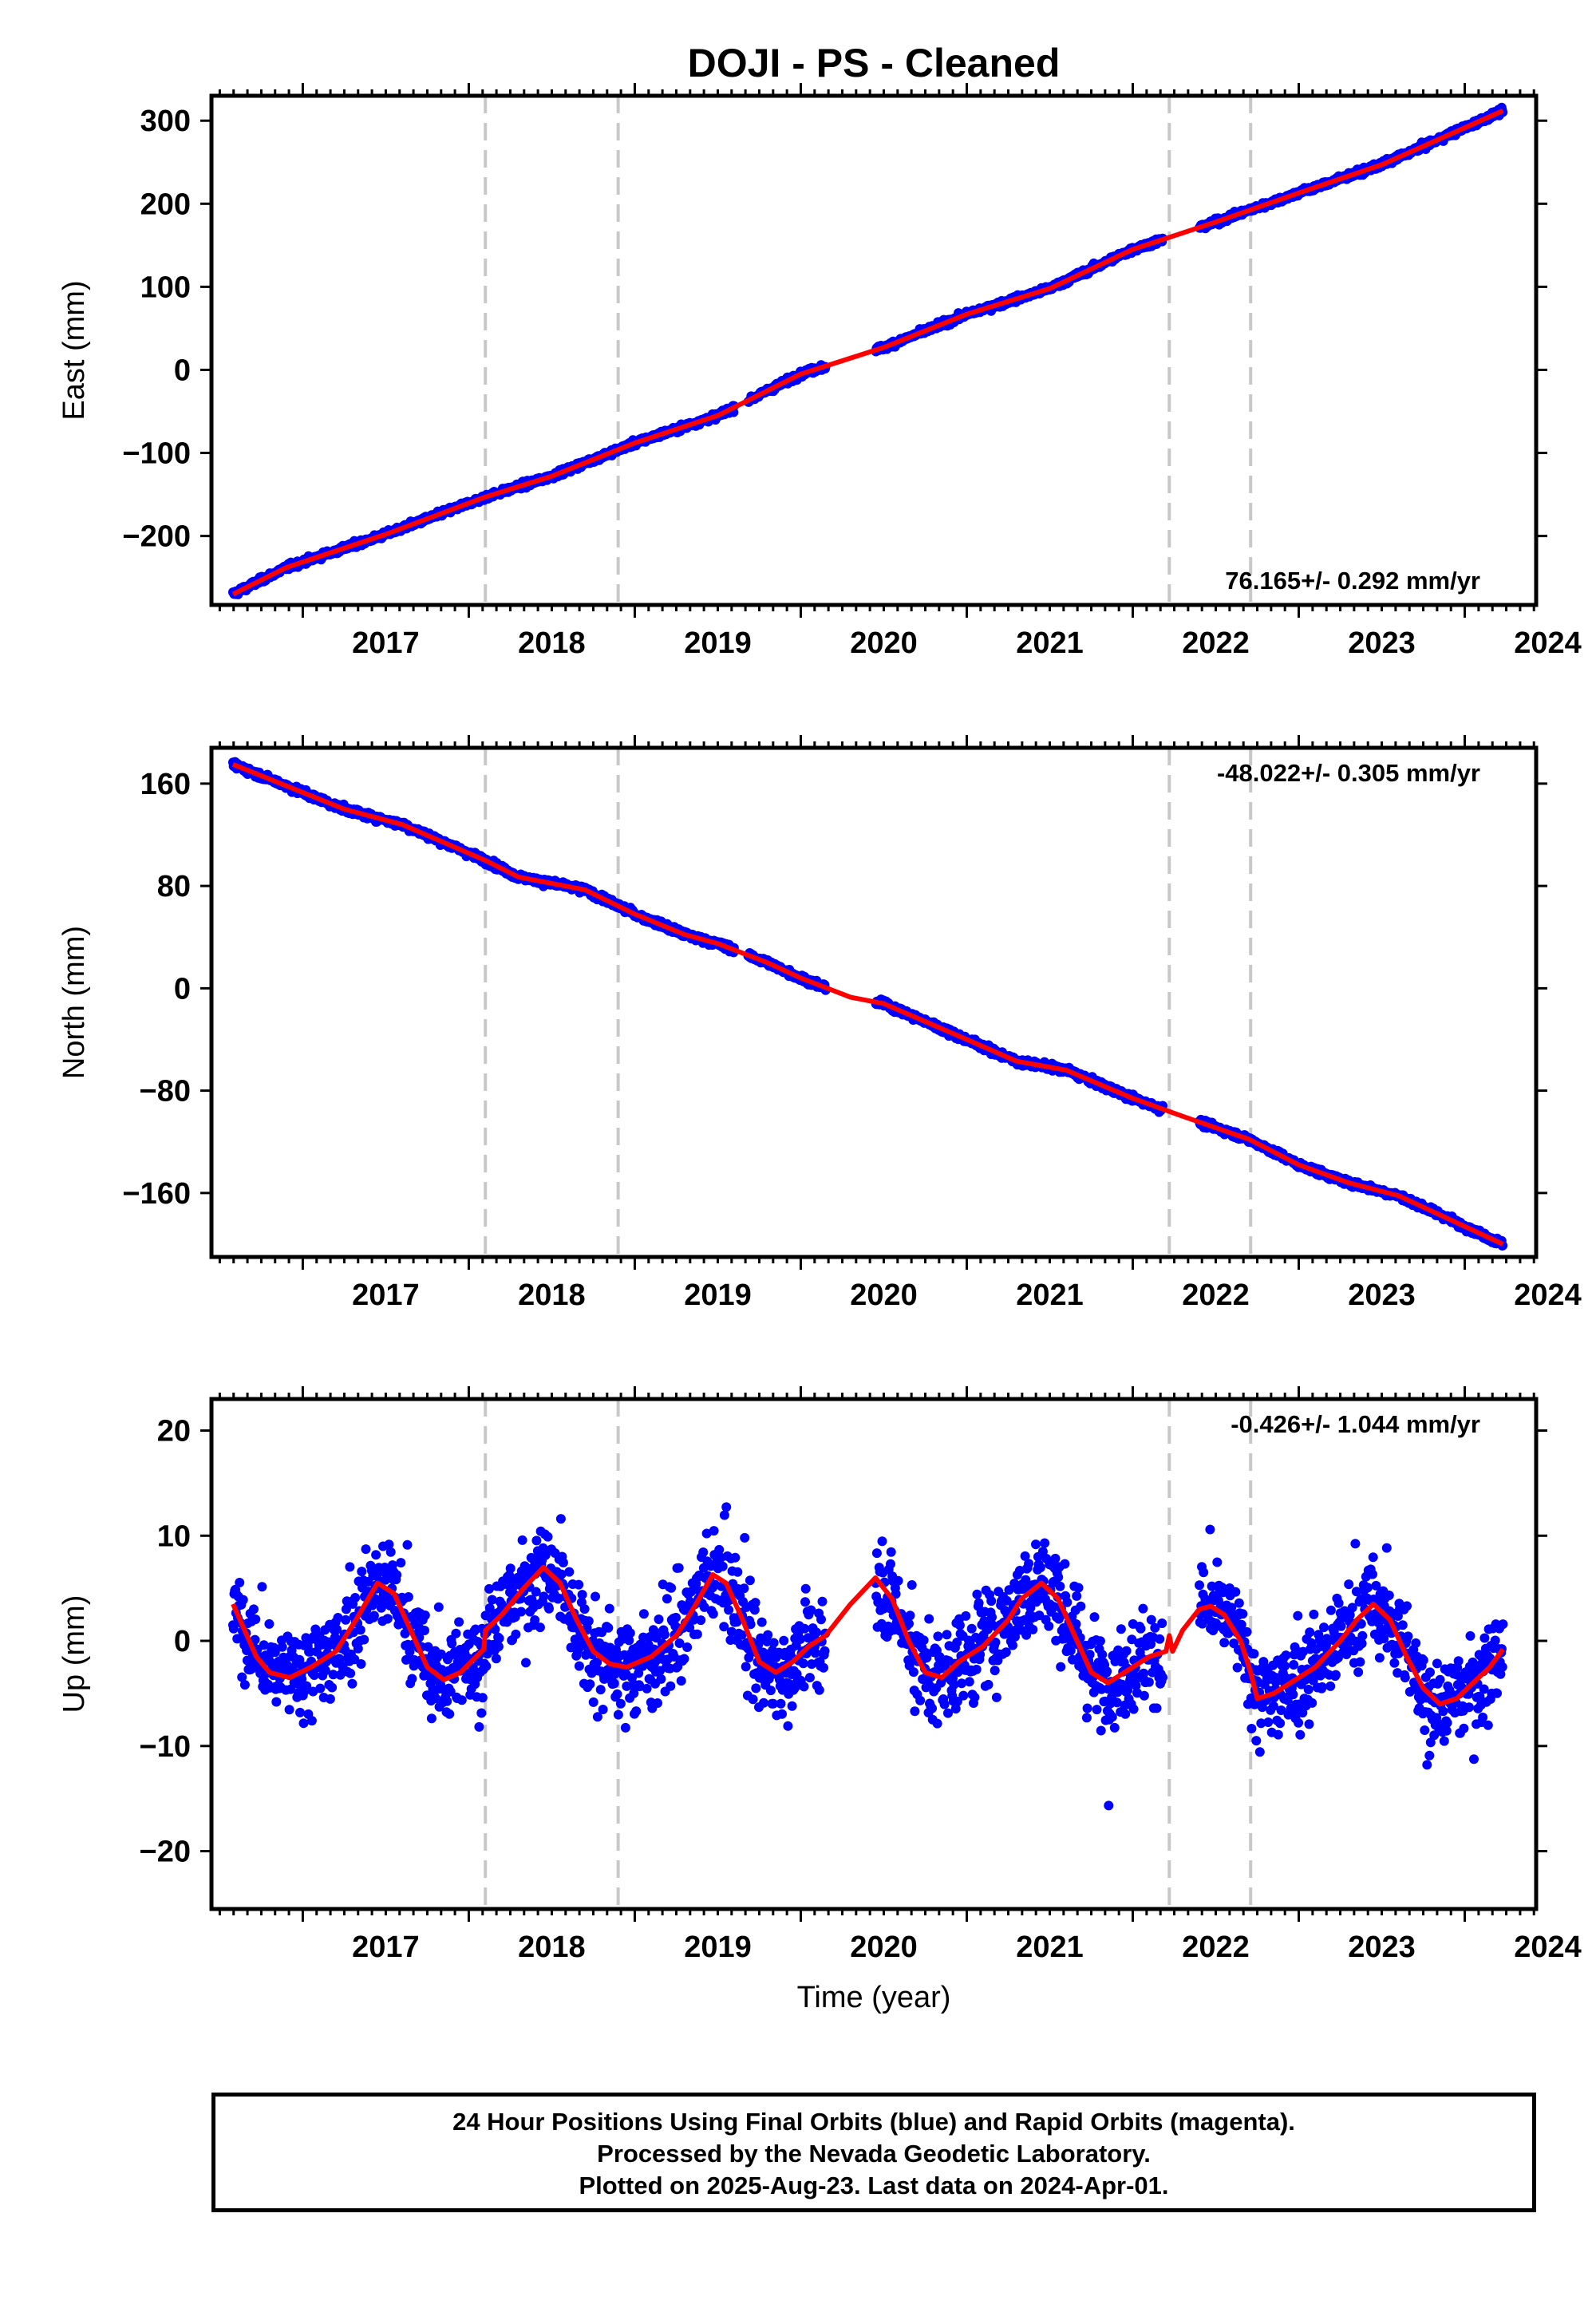  Describe the element at coordinates (718, 643) in the screenshot. I see `x-tick-label: 2019` at that location.